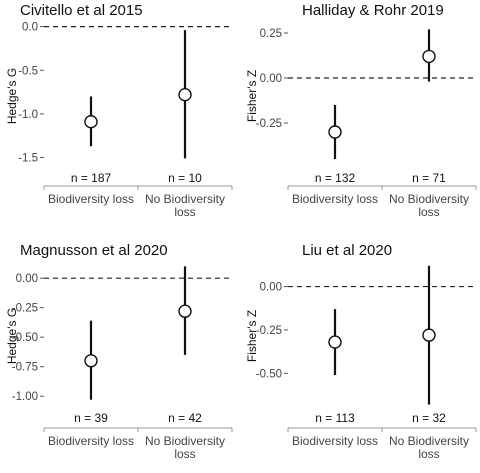 The width and height of the screenshot is (480, 473). Describe the element at coordinates (185, 418) in the screenshot. I see `n-label: n = 42` at that location.